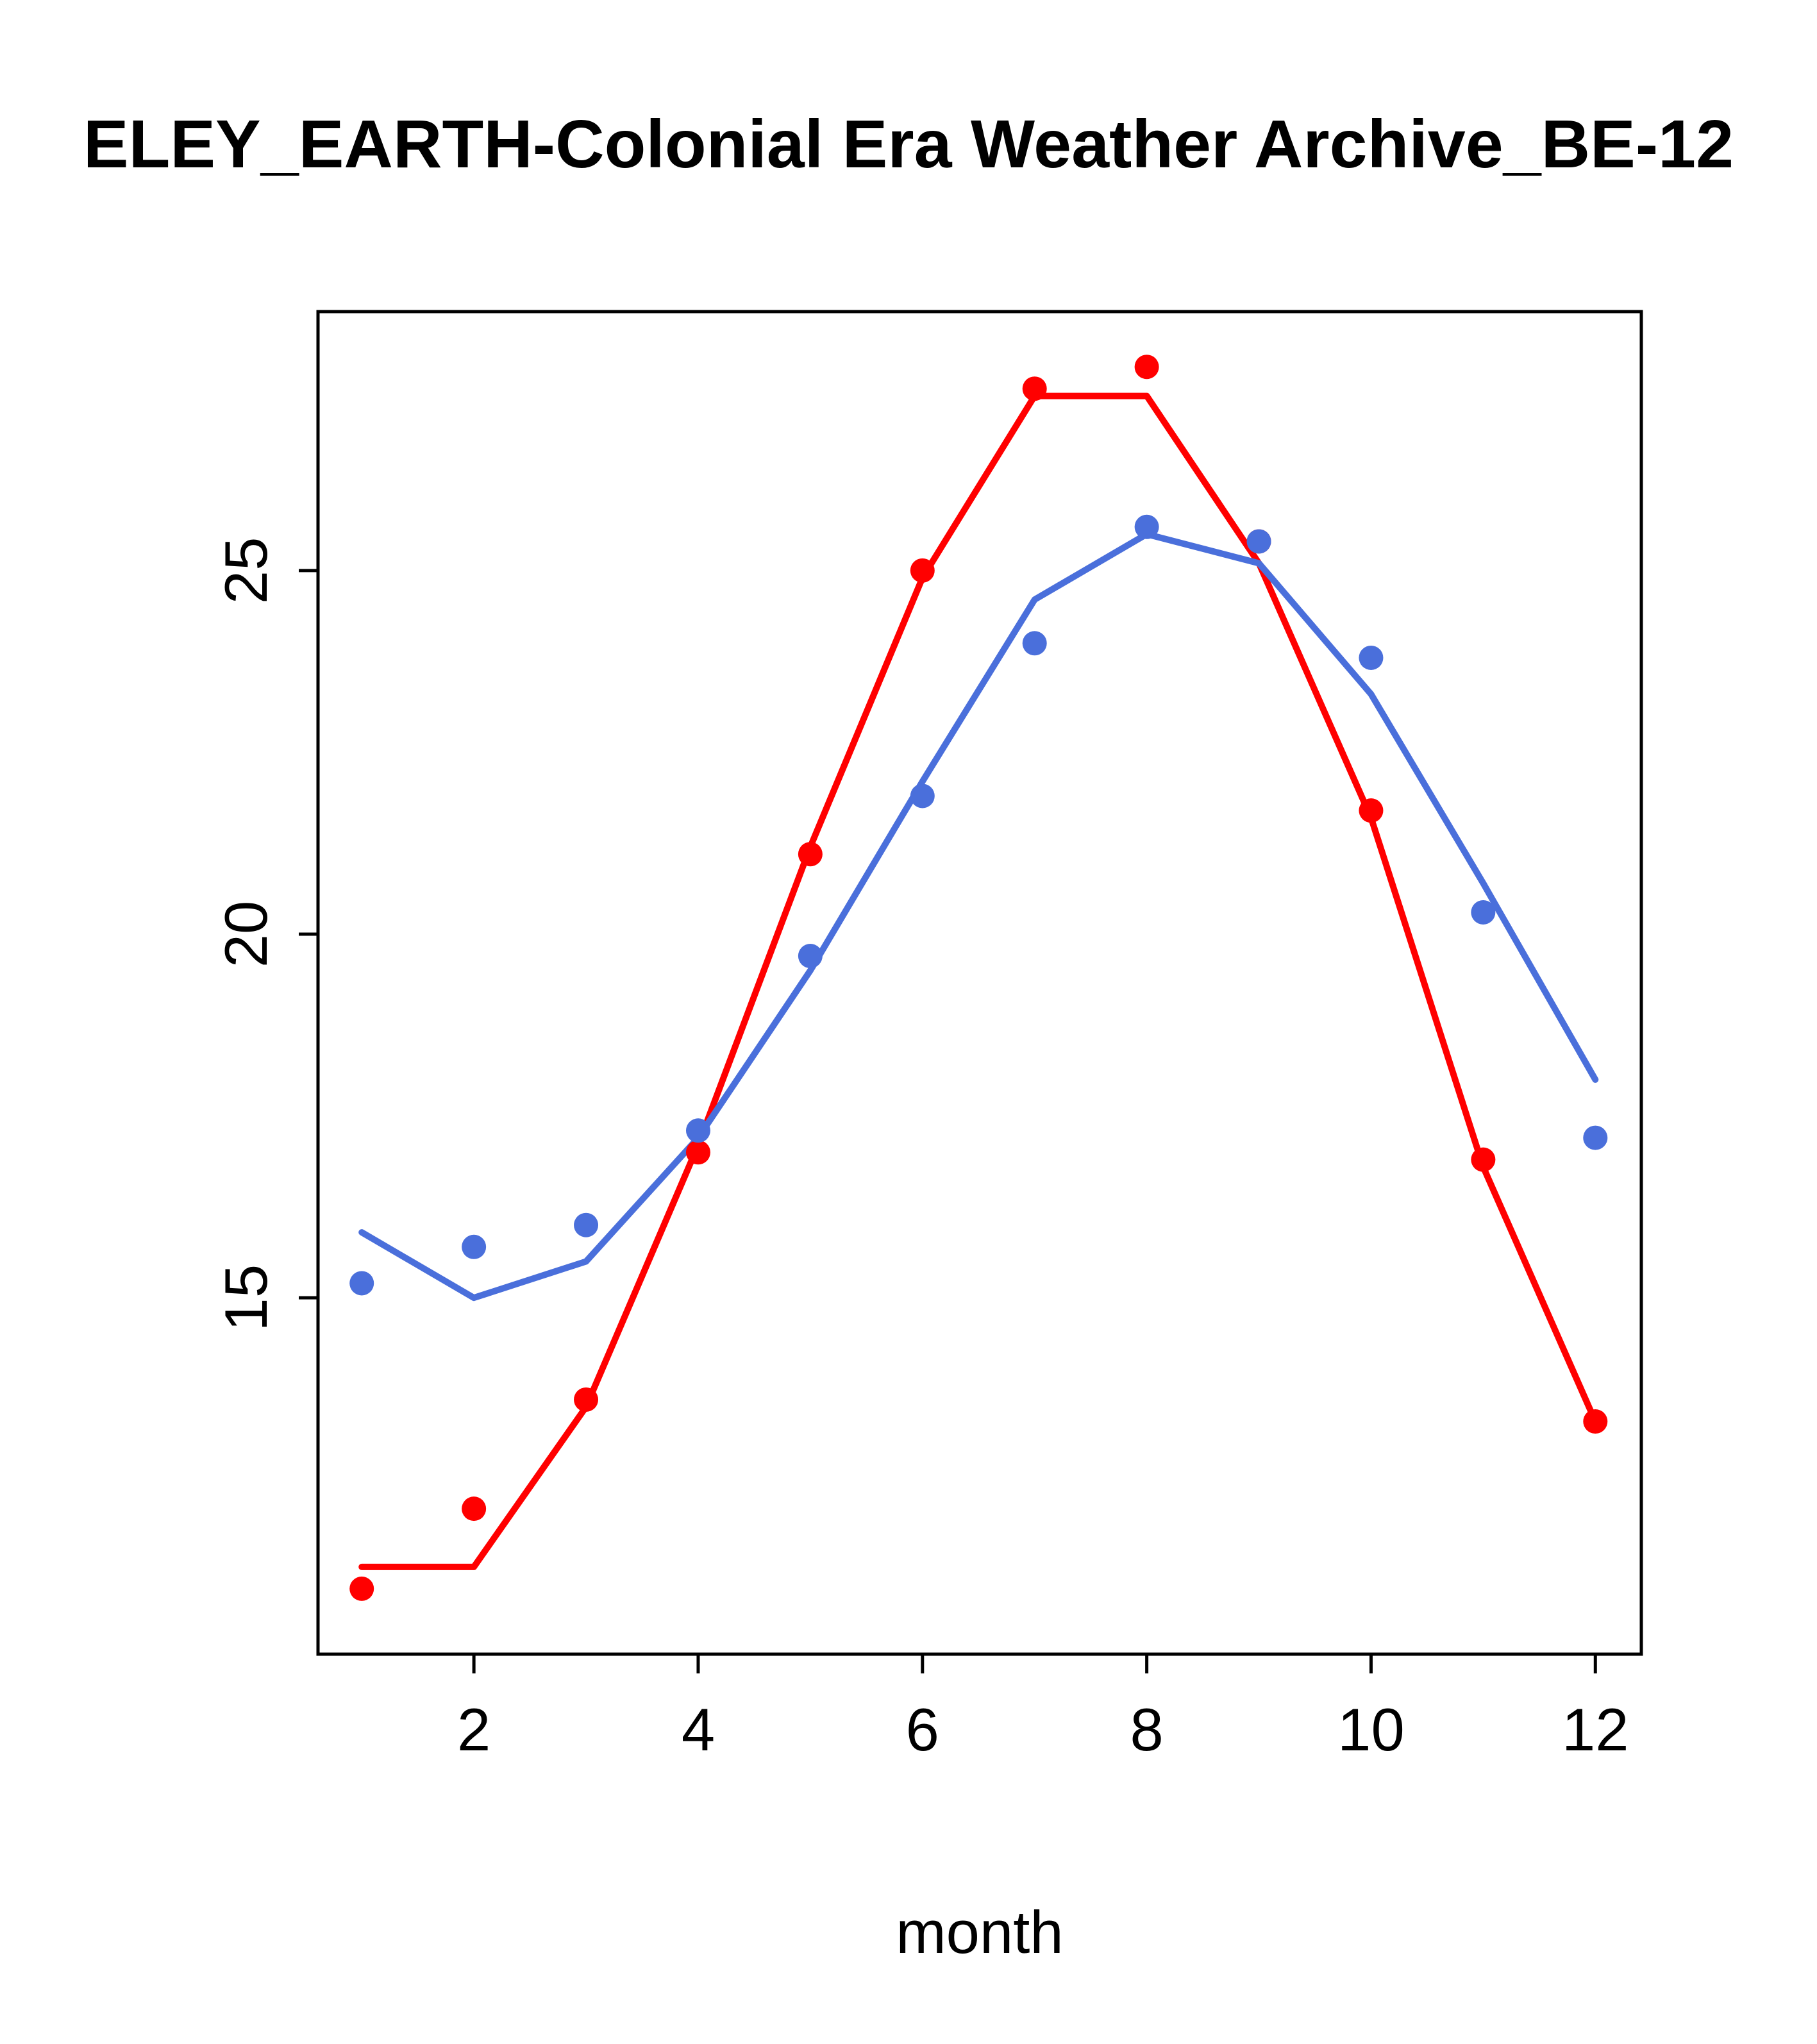  Describe the element at coordinates (1596, 1730) in the screenshot. I see `x-tick-label: 12` at that location.